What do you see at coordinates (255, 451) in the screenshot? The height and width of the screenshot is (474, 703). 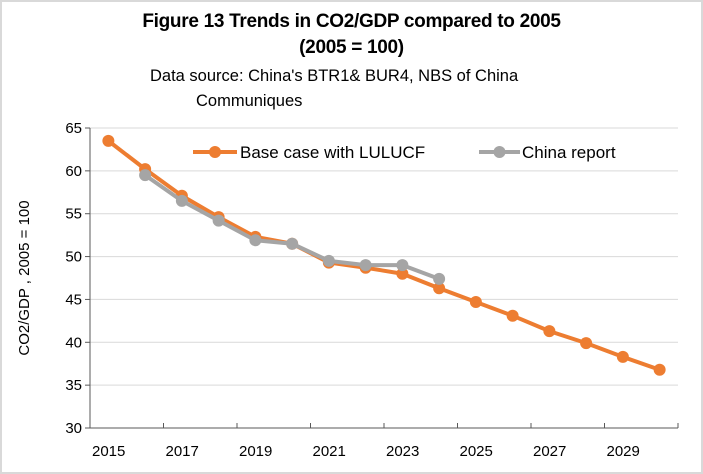 I see `x-tick-label: 2019` at bounding box center [255, 451].